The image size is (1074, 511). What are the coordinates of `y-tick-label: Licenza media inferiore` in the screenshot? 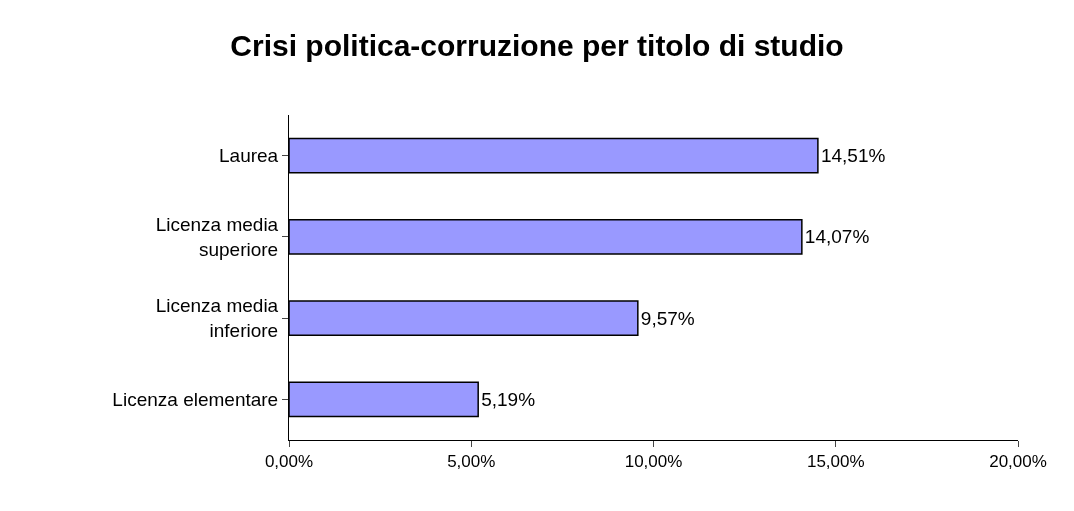 It's located at (217, 318).